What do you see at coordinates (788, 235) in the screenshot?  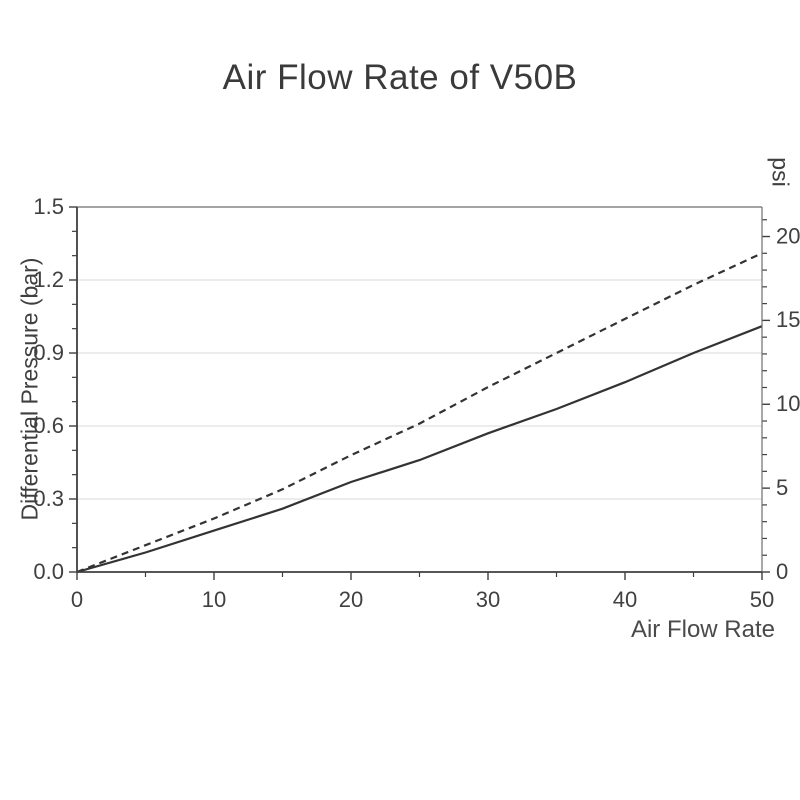 I see `y-right-tick-label: 20` at bounding box center [788, 235].